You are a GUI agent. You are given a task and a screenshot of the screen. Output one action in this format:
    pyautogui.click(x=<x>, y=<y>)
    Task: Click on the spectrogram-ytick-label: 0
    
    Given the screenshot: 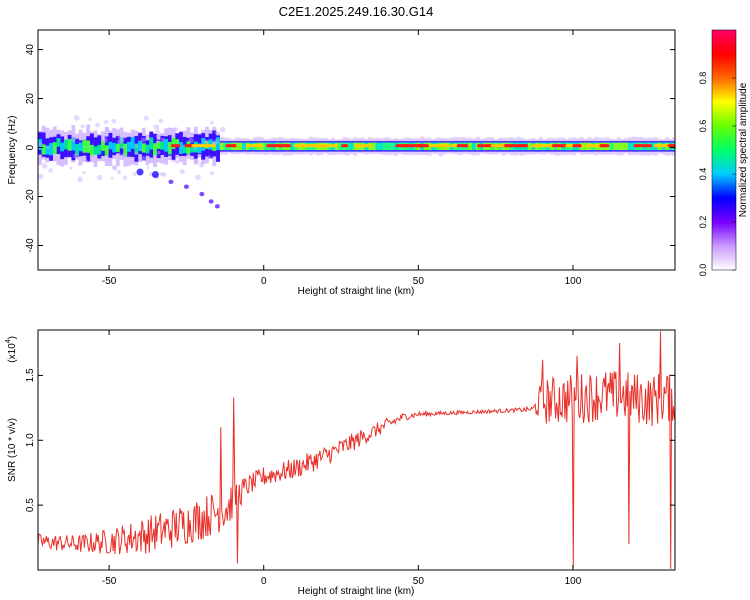 What is the action you would take?
    pyautogui.click(x=30, y=147)
    